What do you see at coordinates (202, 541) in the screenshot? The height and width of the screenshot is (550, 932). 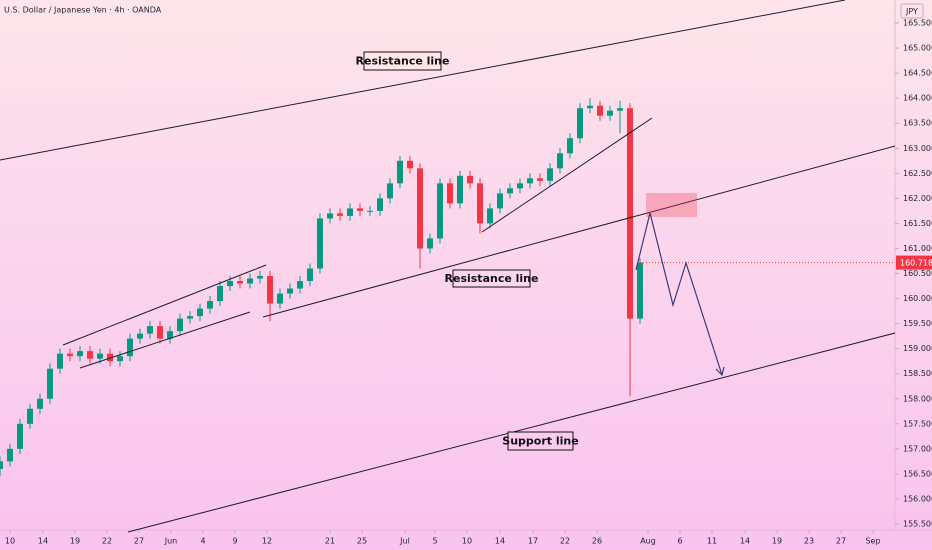 I see `x-tick-label: 4` at bounding box center [202, 541].